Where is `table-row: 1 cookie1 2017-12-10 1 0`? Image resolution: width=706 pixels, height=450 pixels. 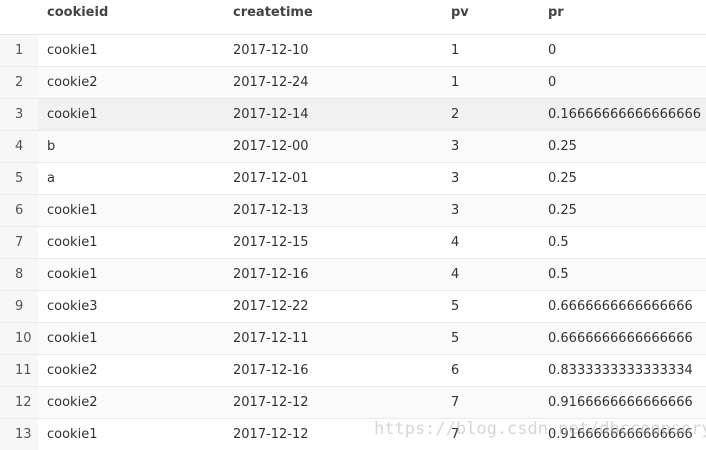
table-row: 1 cookie1 2017-12-10 1 0 is located at coordinates (353, 51).